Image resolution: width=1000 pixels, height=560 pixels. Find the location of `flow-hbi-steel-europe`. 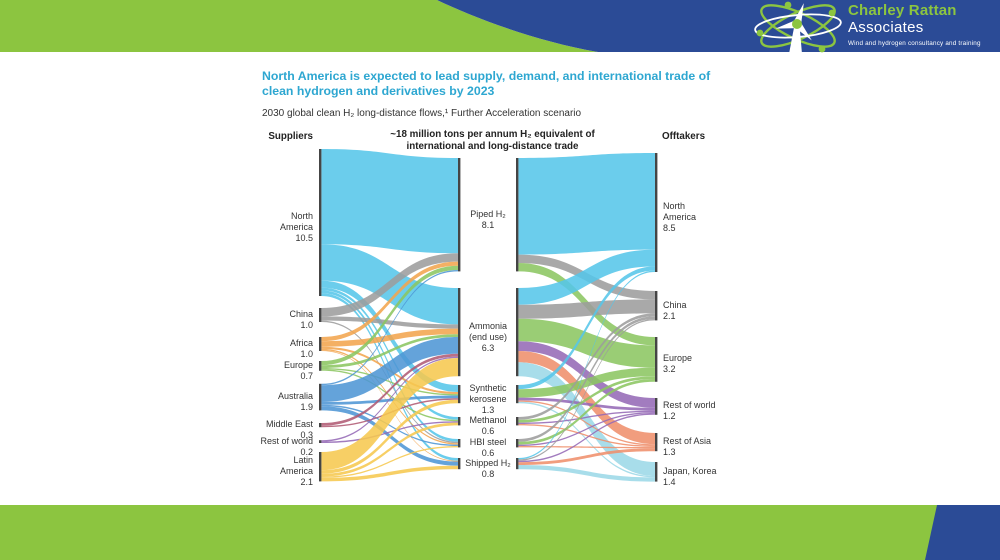

flow-hbi-steel-europe is located at coordinates (586, 412).